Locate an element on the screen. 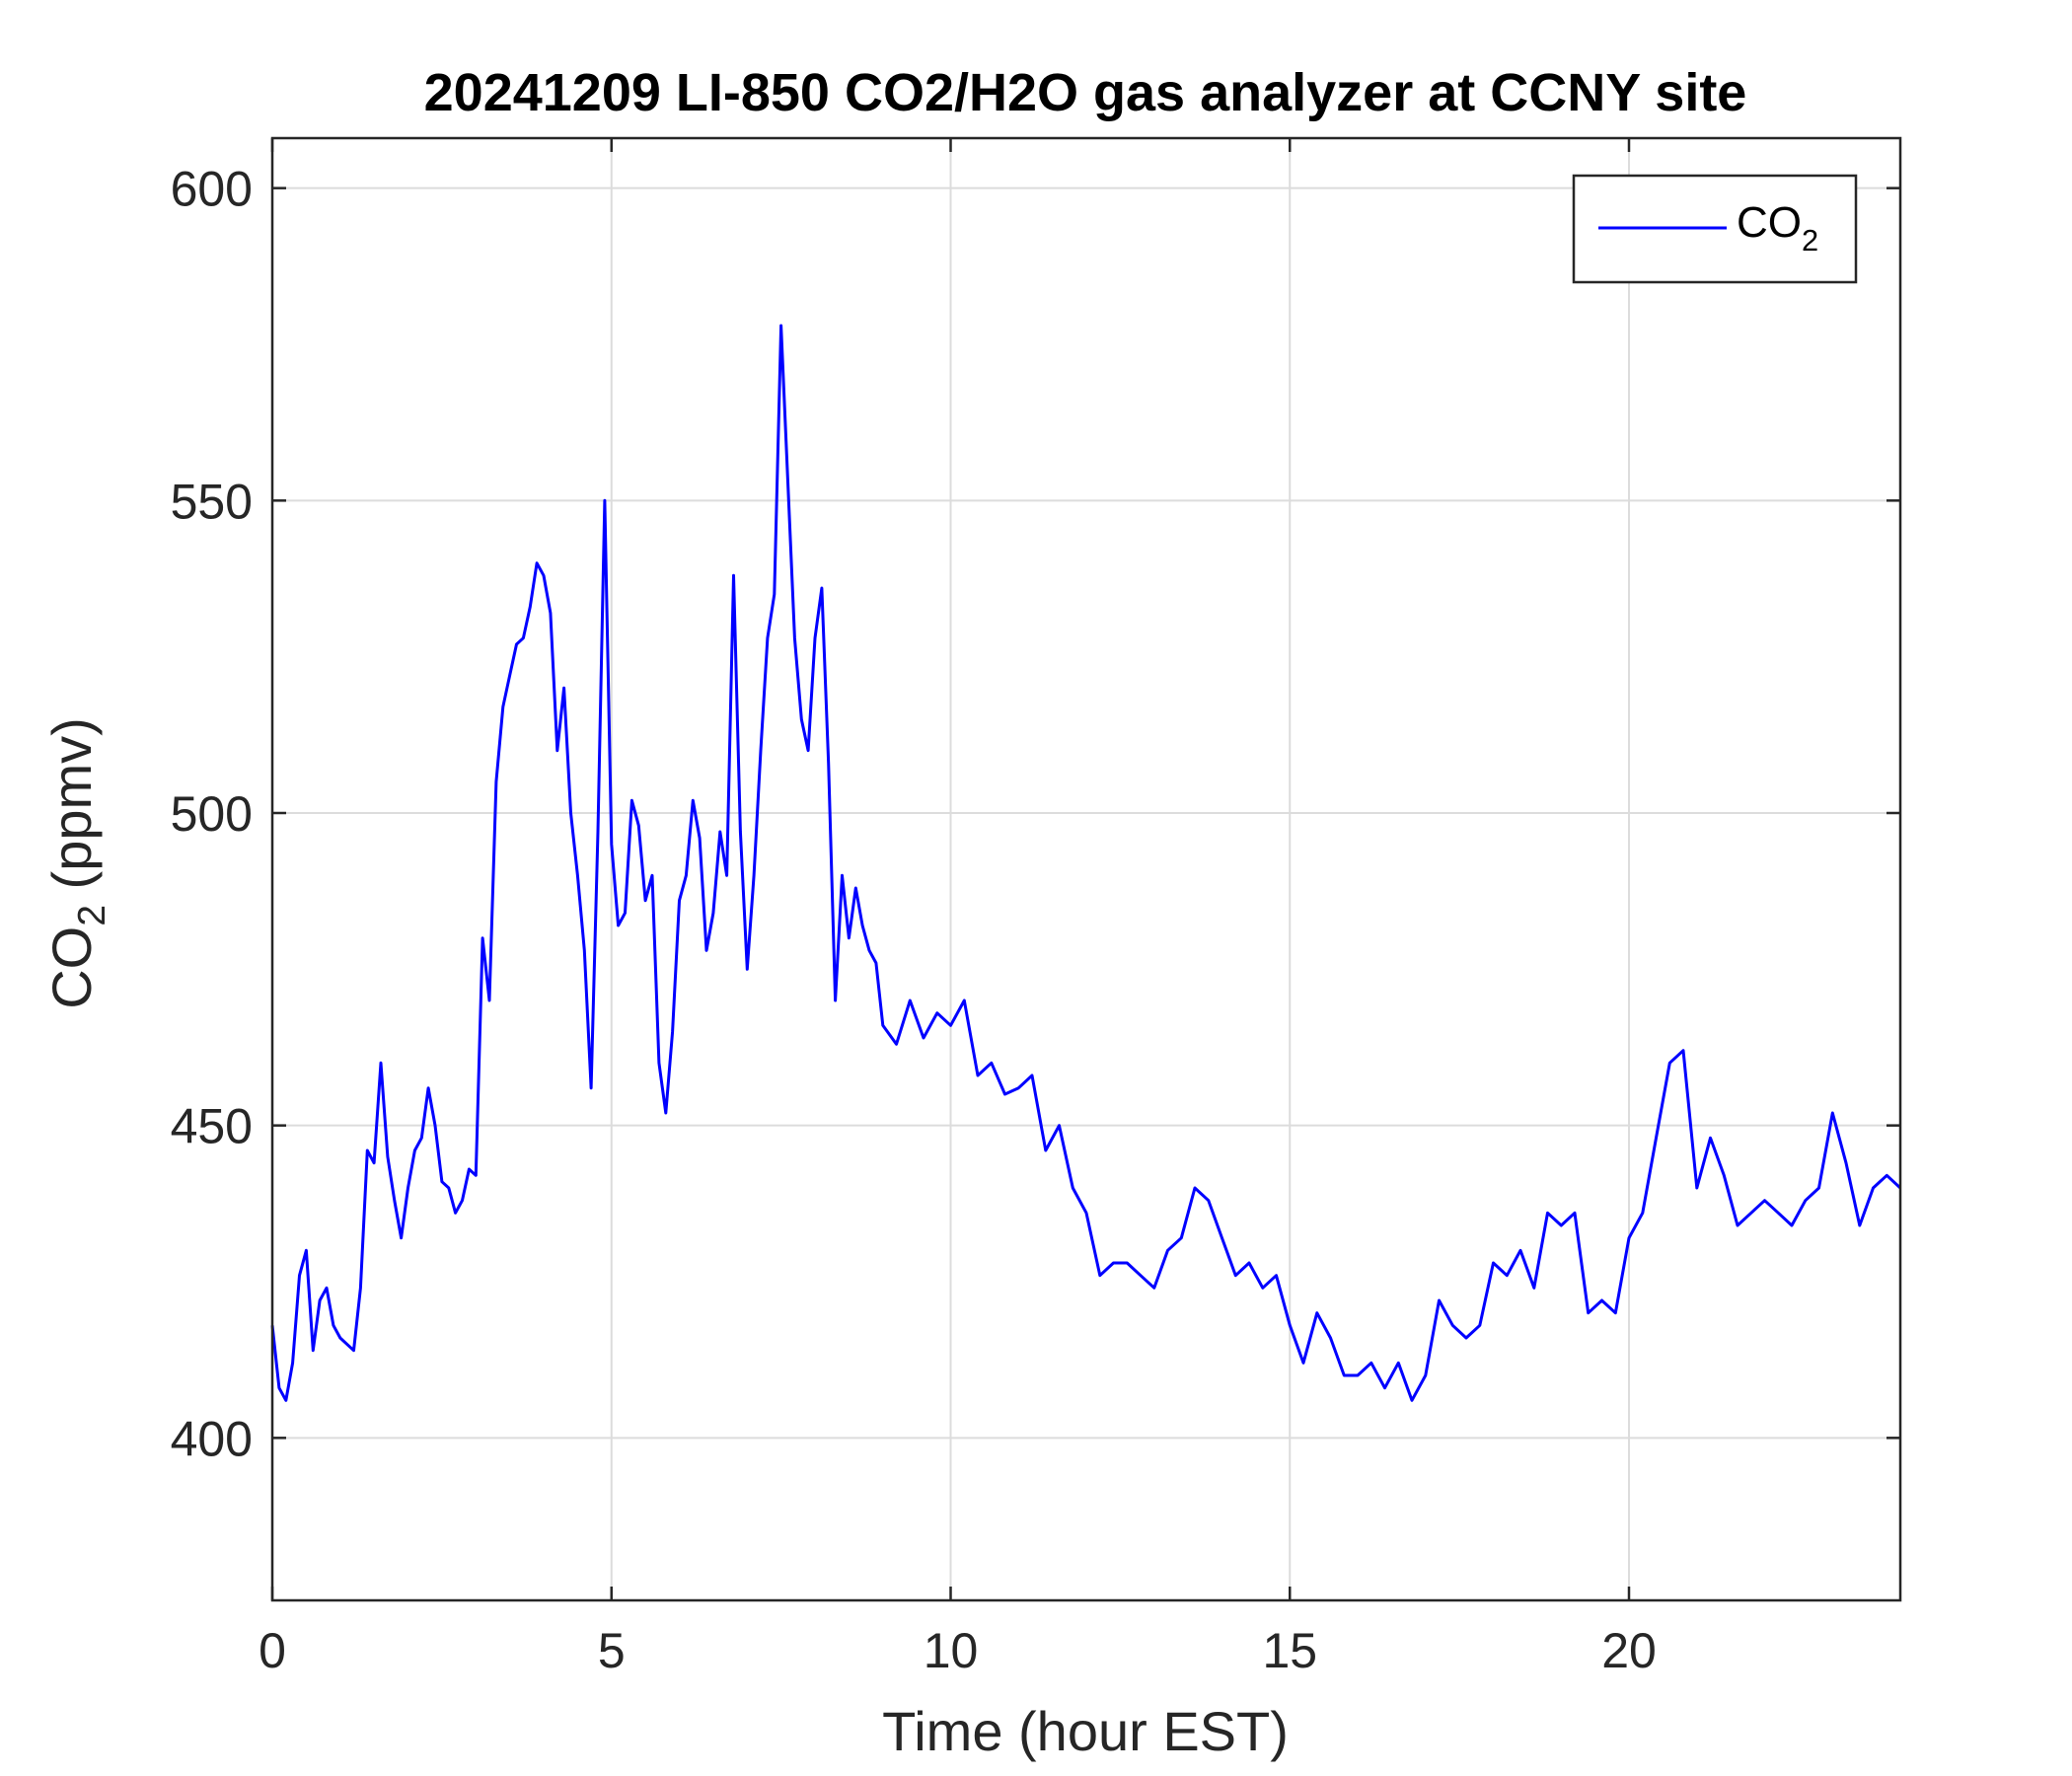 This screenshot has height=1776, width=2072. x-tick-label: 5 is located at coordinates (612, 1651).